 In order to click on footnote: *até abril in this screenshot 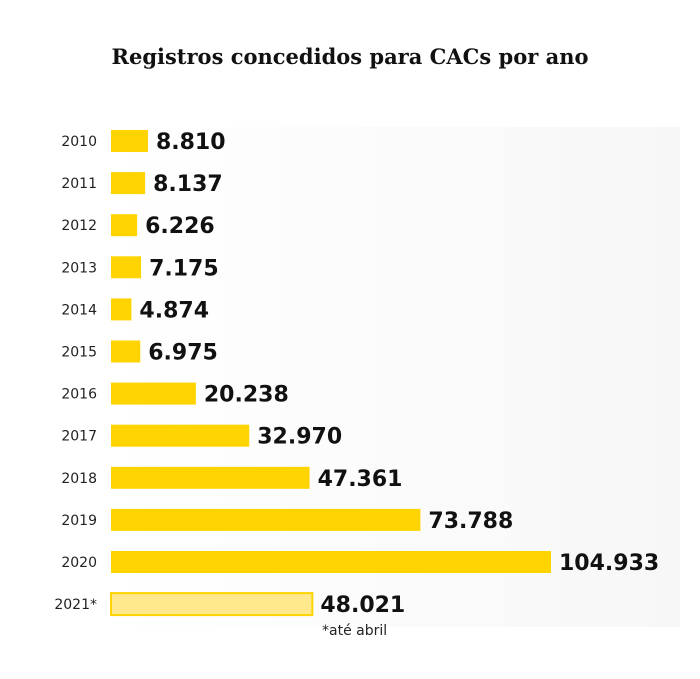, I will do `click(354, 631)`.